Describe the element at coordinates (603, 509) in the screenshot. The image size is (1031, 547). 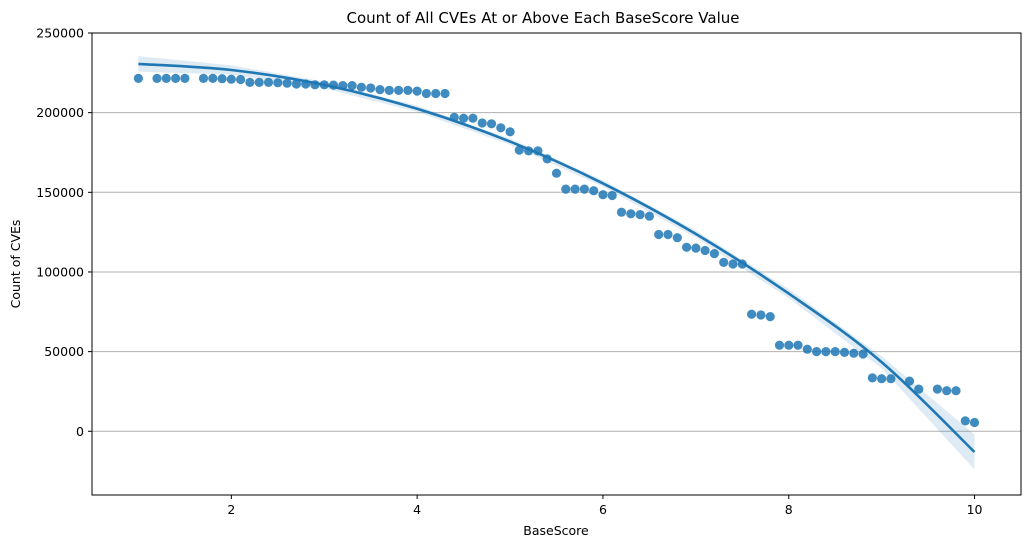
I see `x-tick-label-2: 6` at that location.